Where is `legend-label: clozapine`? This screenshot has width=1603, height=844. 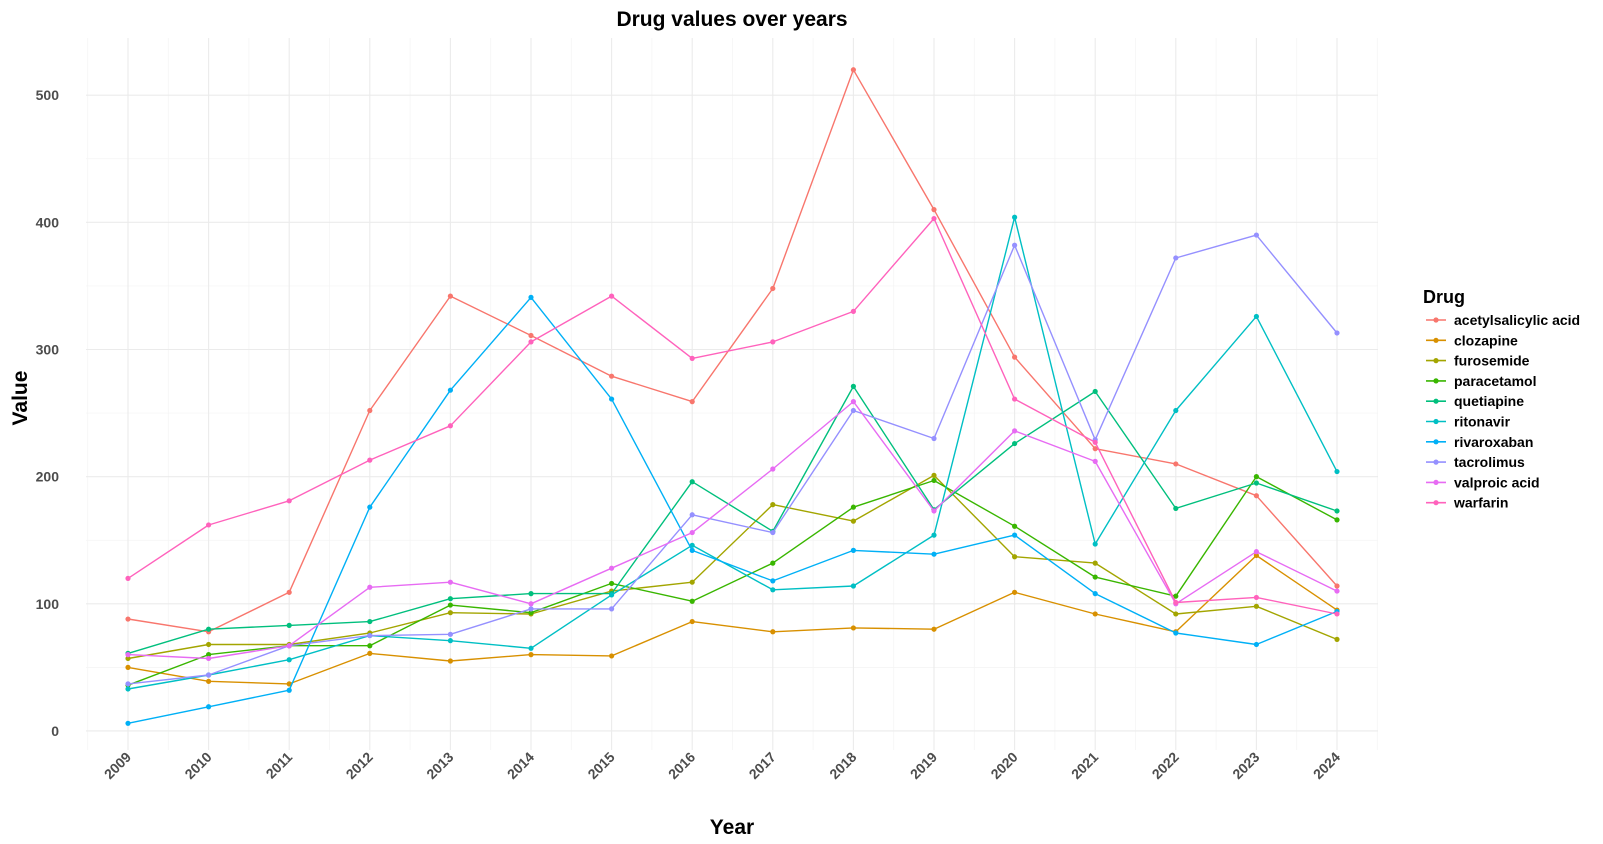 legend-label: clozapine is located at coordinates (1486, 340).